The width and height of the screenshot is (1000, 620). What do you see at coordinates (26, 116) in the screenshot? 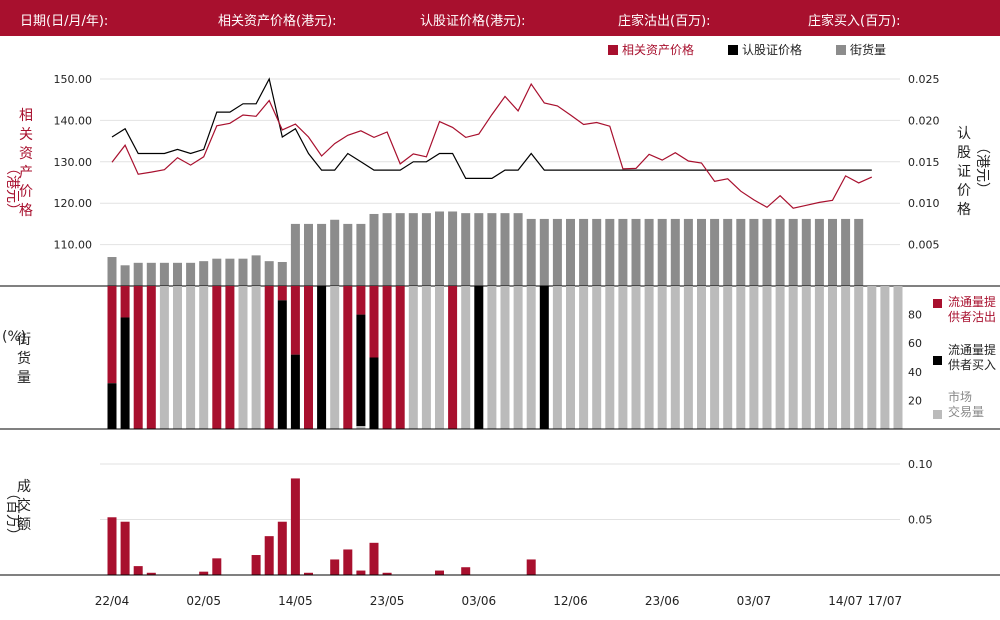
I see `left-axis-title: 相` at bounding box center [26, 116].